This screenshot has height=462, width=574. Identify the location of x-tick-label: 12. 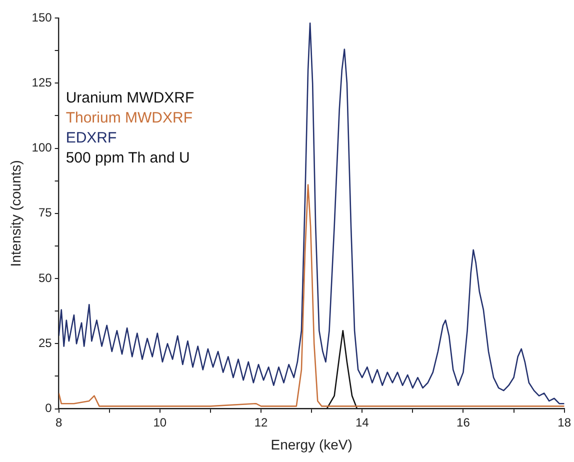
(261, 422).